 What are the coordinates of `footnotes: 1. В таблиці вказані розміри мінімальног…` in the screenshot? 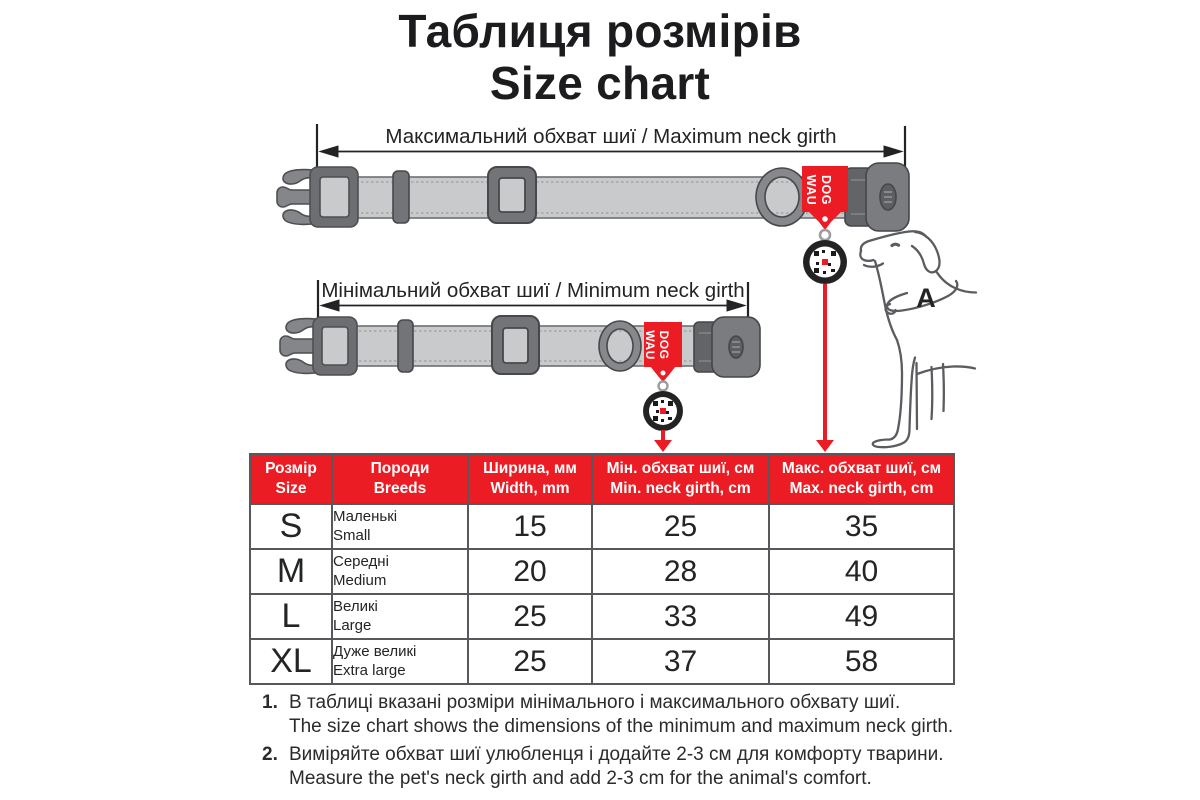 It's located at (607, 743).